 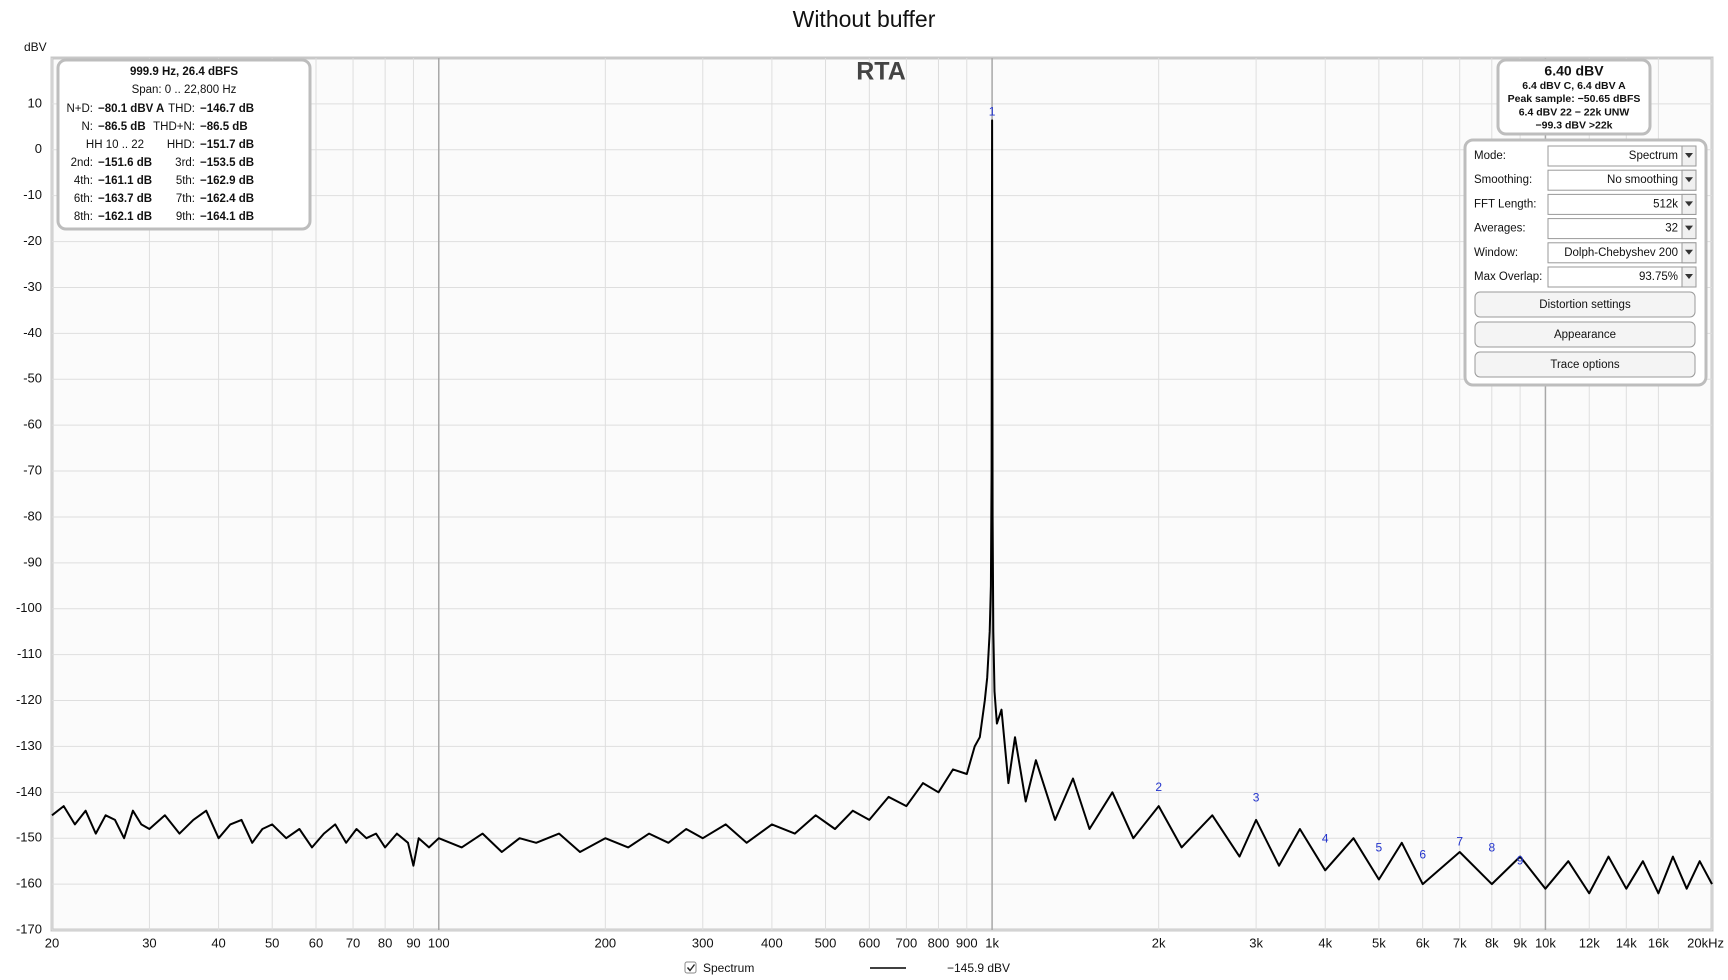 What do you see at coordinates (1520, 942) in the screenshot?
I see `x-tick-label: 9k` at bounding box center [1520, 942].